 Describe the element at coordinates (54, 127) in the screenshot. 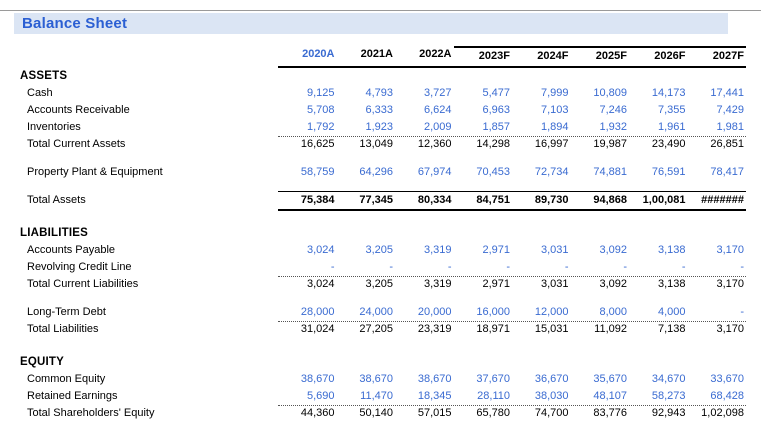

I see `row-label: Inventories` at that location.